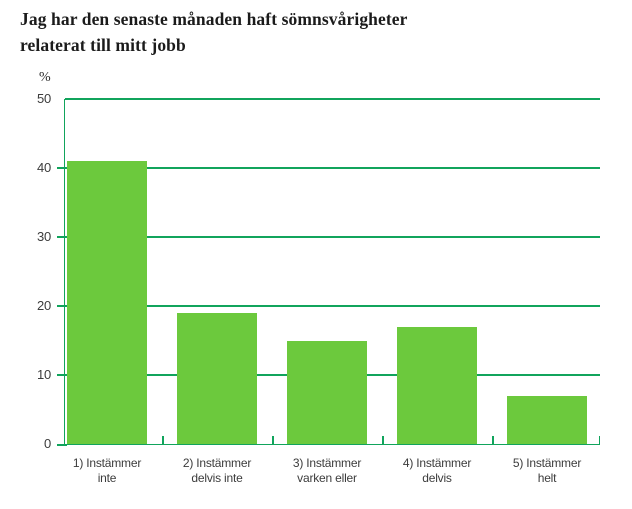 The height and width of the screenshot is (509, 632). What do you see at coordinates (43, 374) in the screenshot?
I see `y-tick-label: 10` at bounding box center [43, 374].